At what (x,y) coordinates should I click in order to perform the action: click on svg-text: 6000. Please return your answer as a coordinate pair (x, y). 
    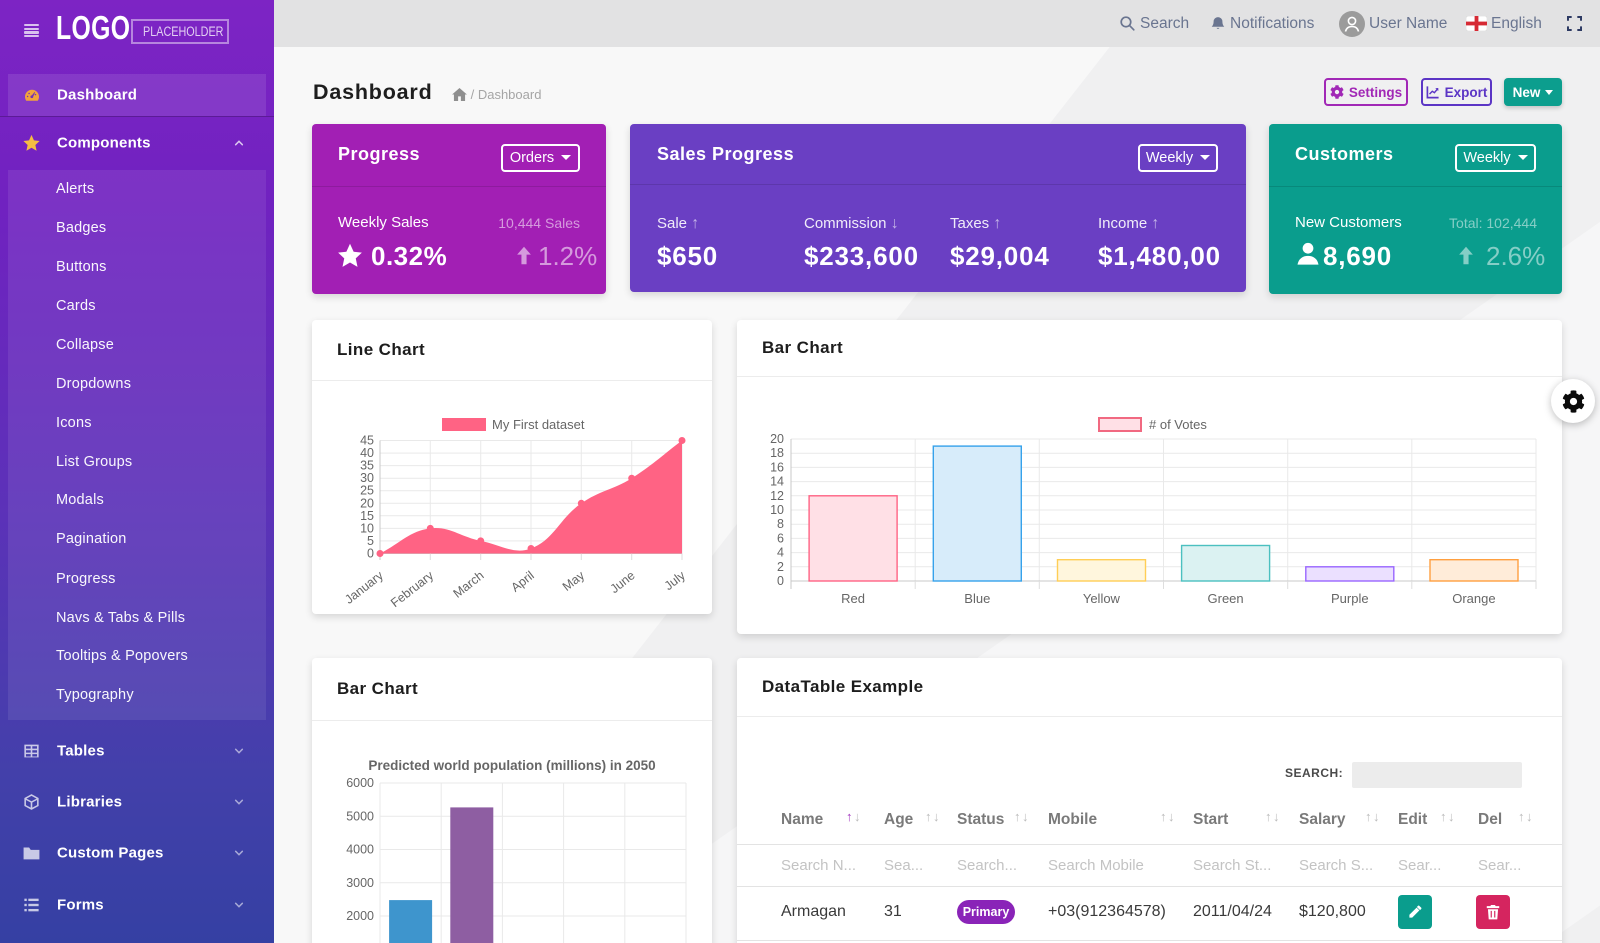
    Looking at the image, I should click on (360, 783).